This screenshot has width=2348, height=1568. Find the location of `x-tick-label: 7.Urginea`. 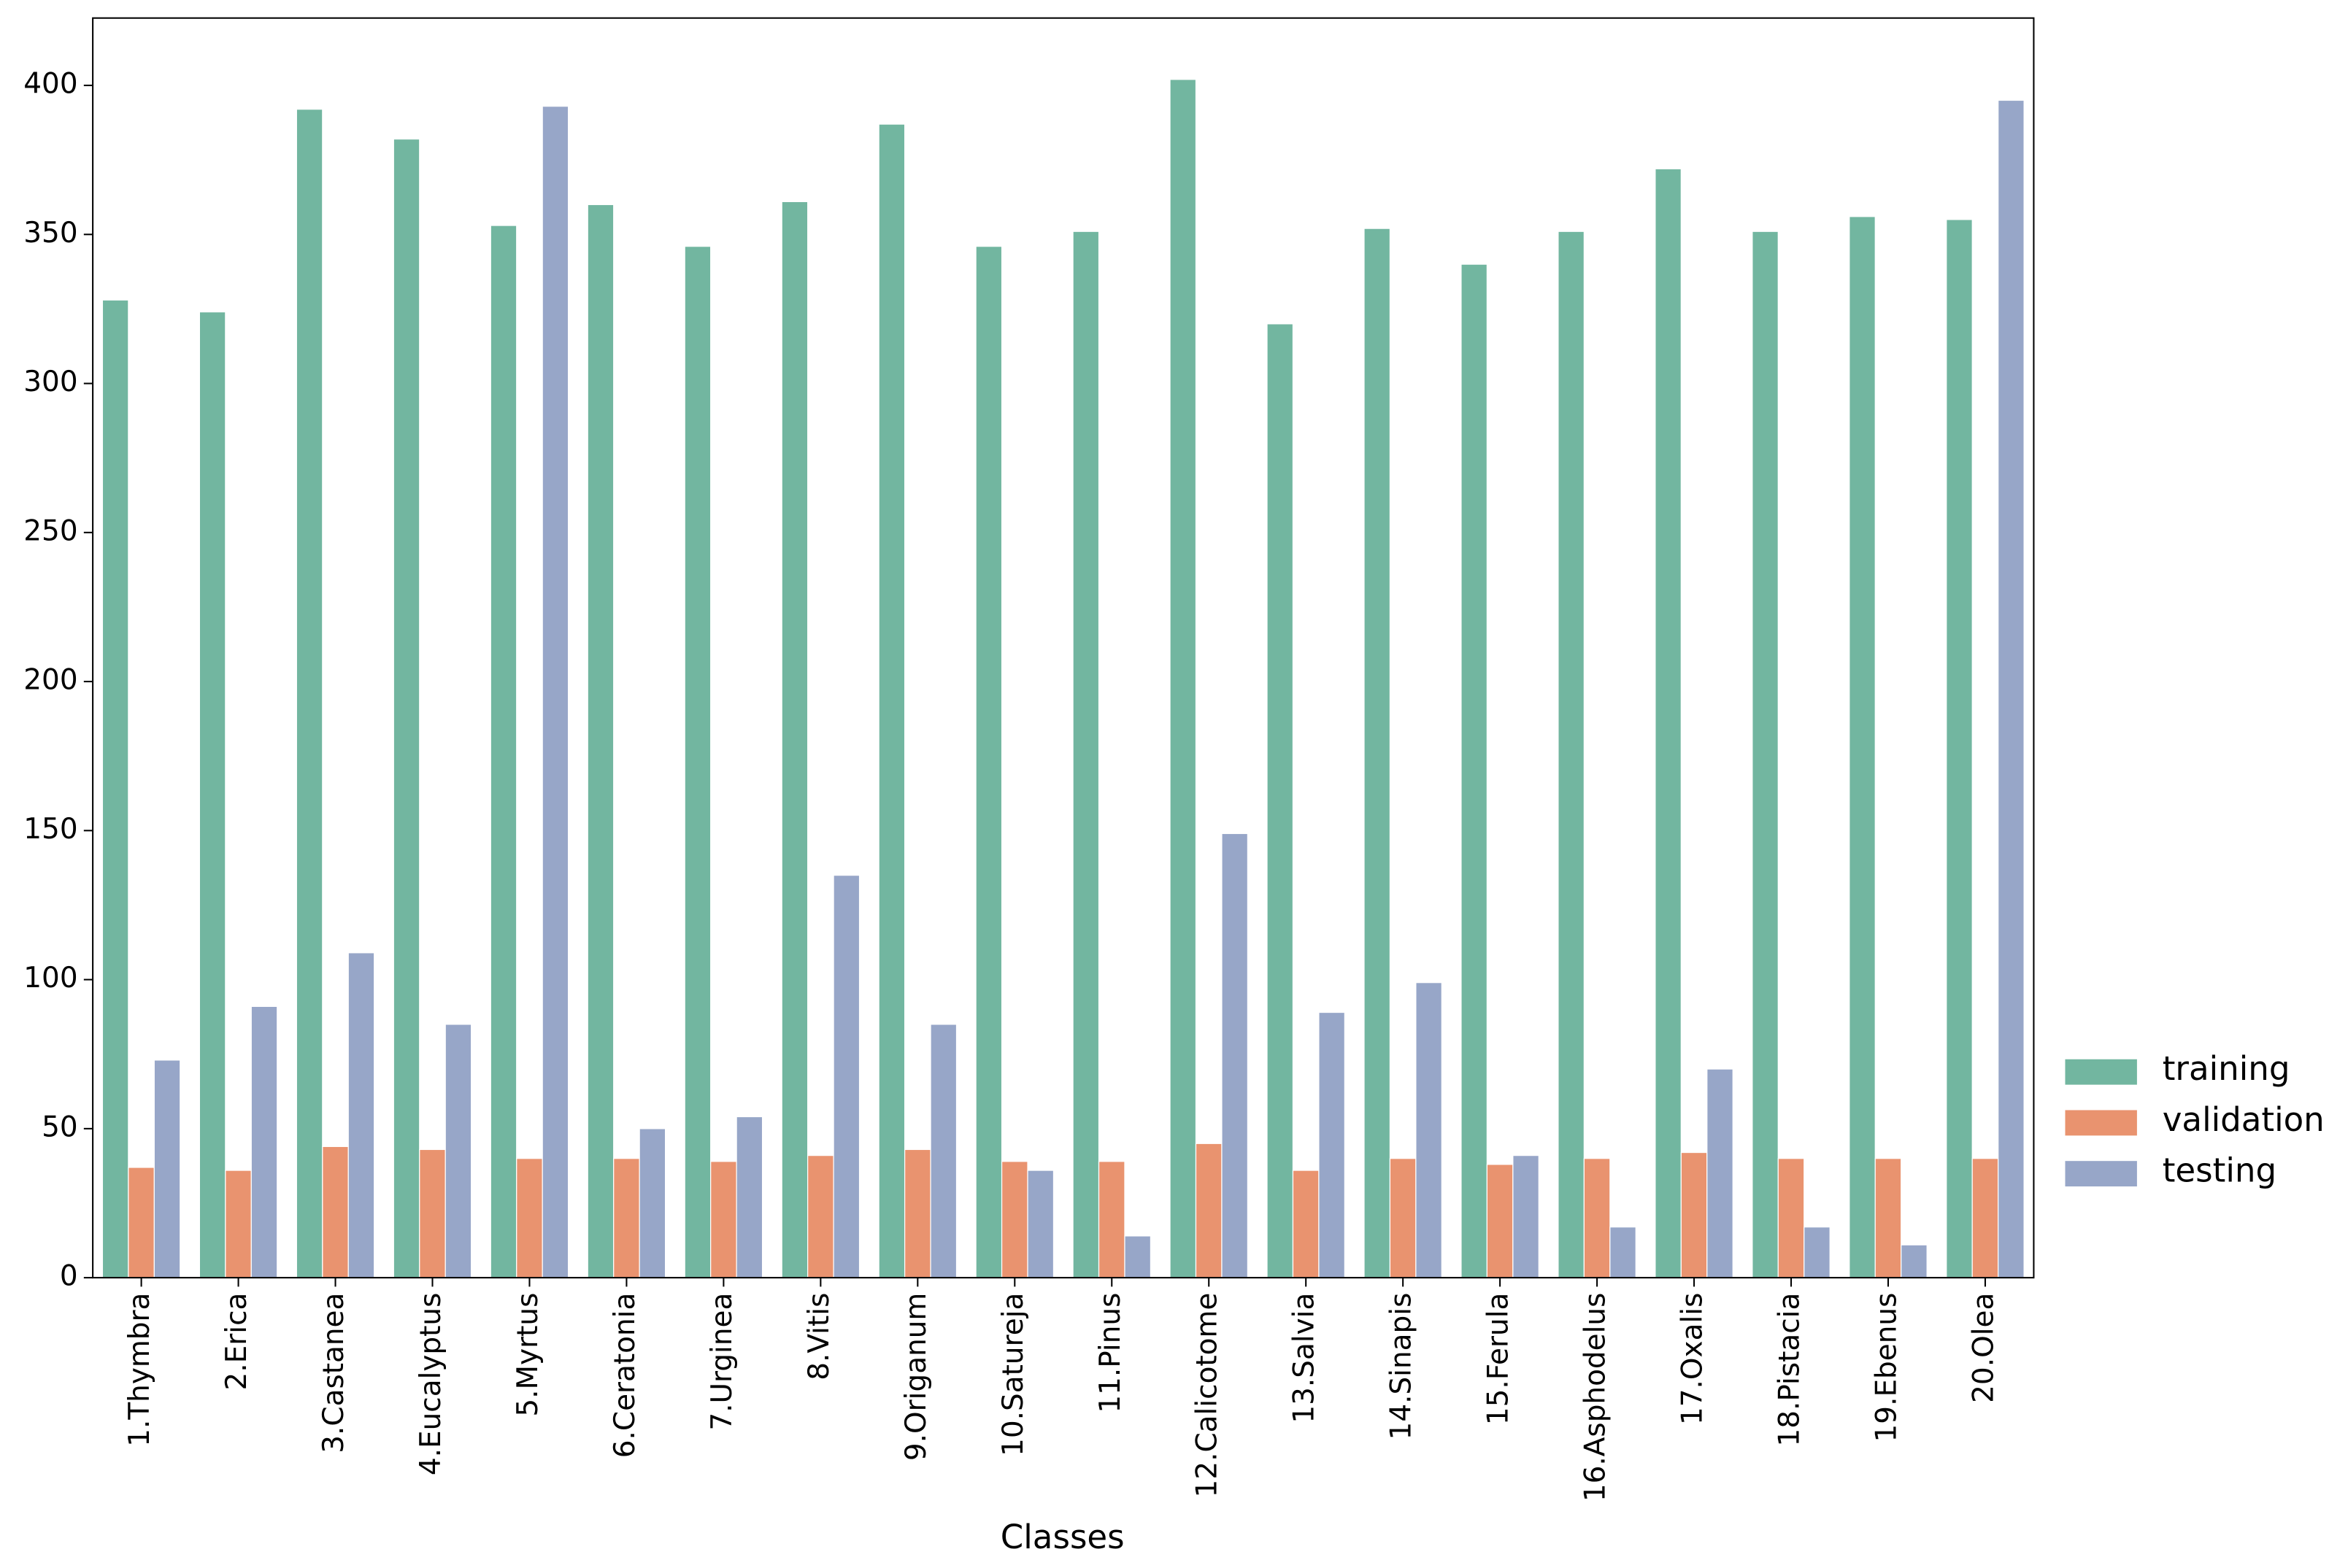

x-tick-label: 7.Urginea is located at coordinates (722, 1362).